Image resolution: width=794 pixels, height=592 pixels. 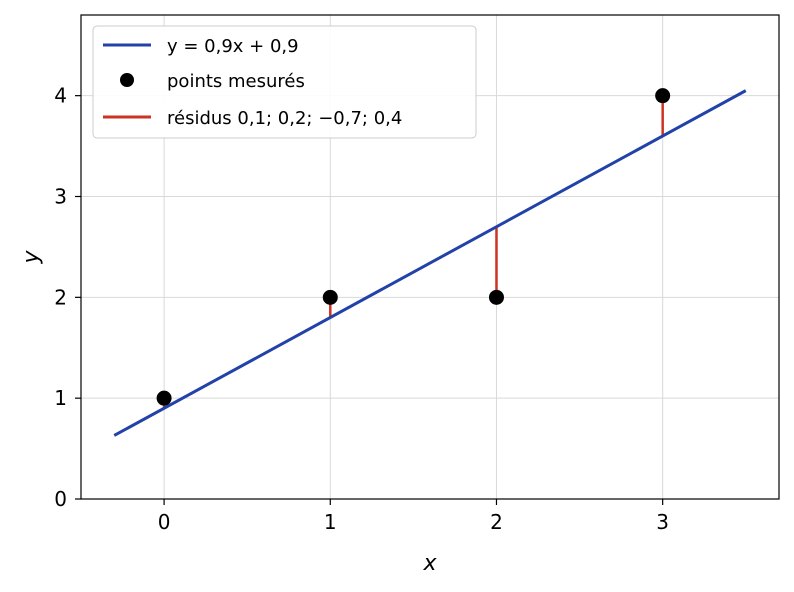 I want to click on y-tick-label: 1, so click(x=60, y=398).